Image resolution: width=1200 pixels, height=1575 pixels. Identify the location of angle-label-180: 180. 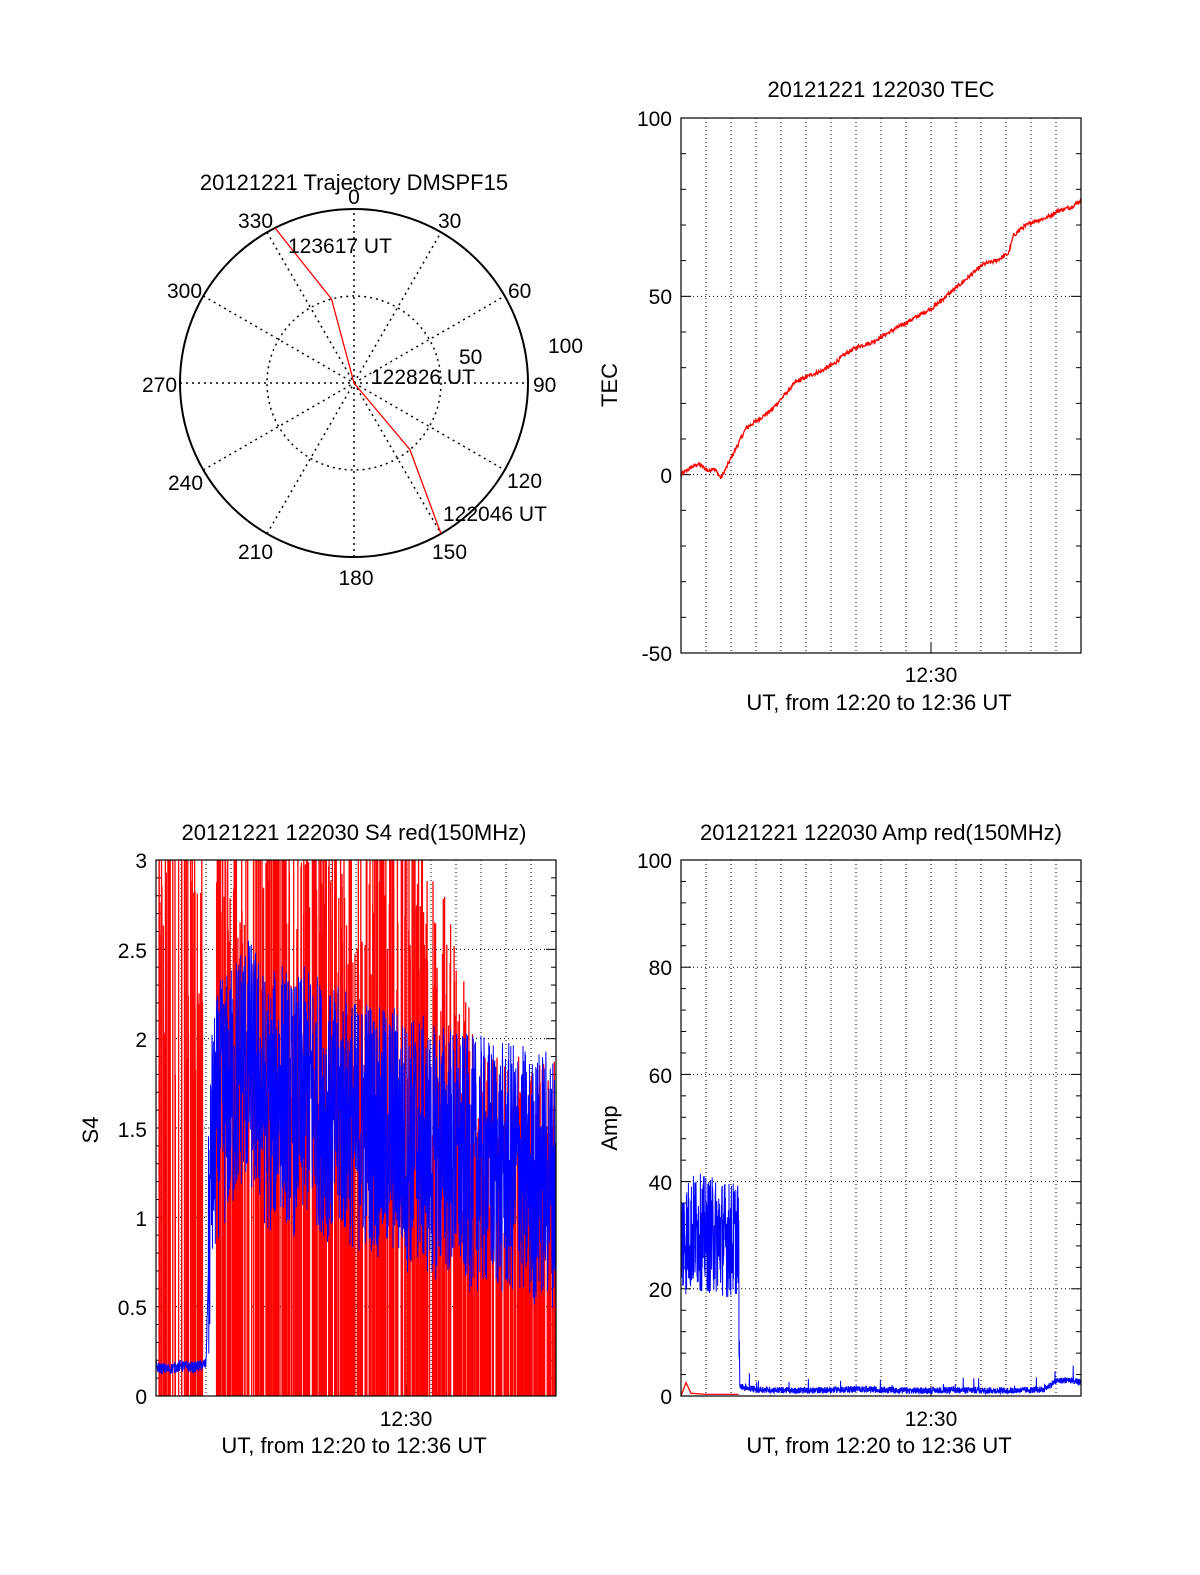
(355, 578).